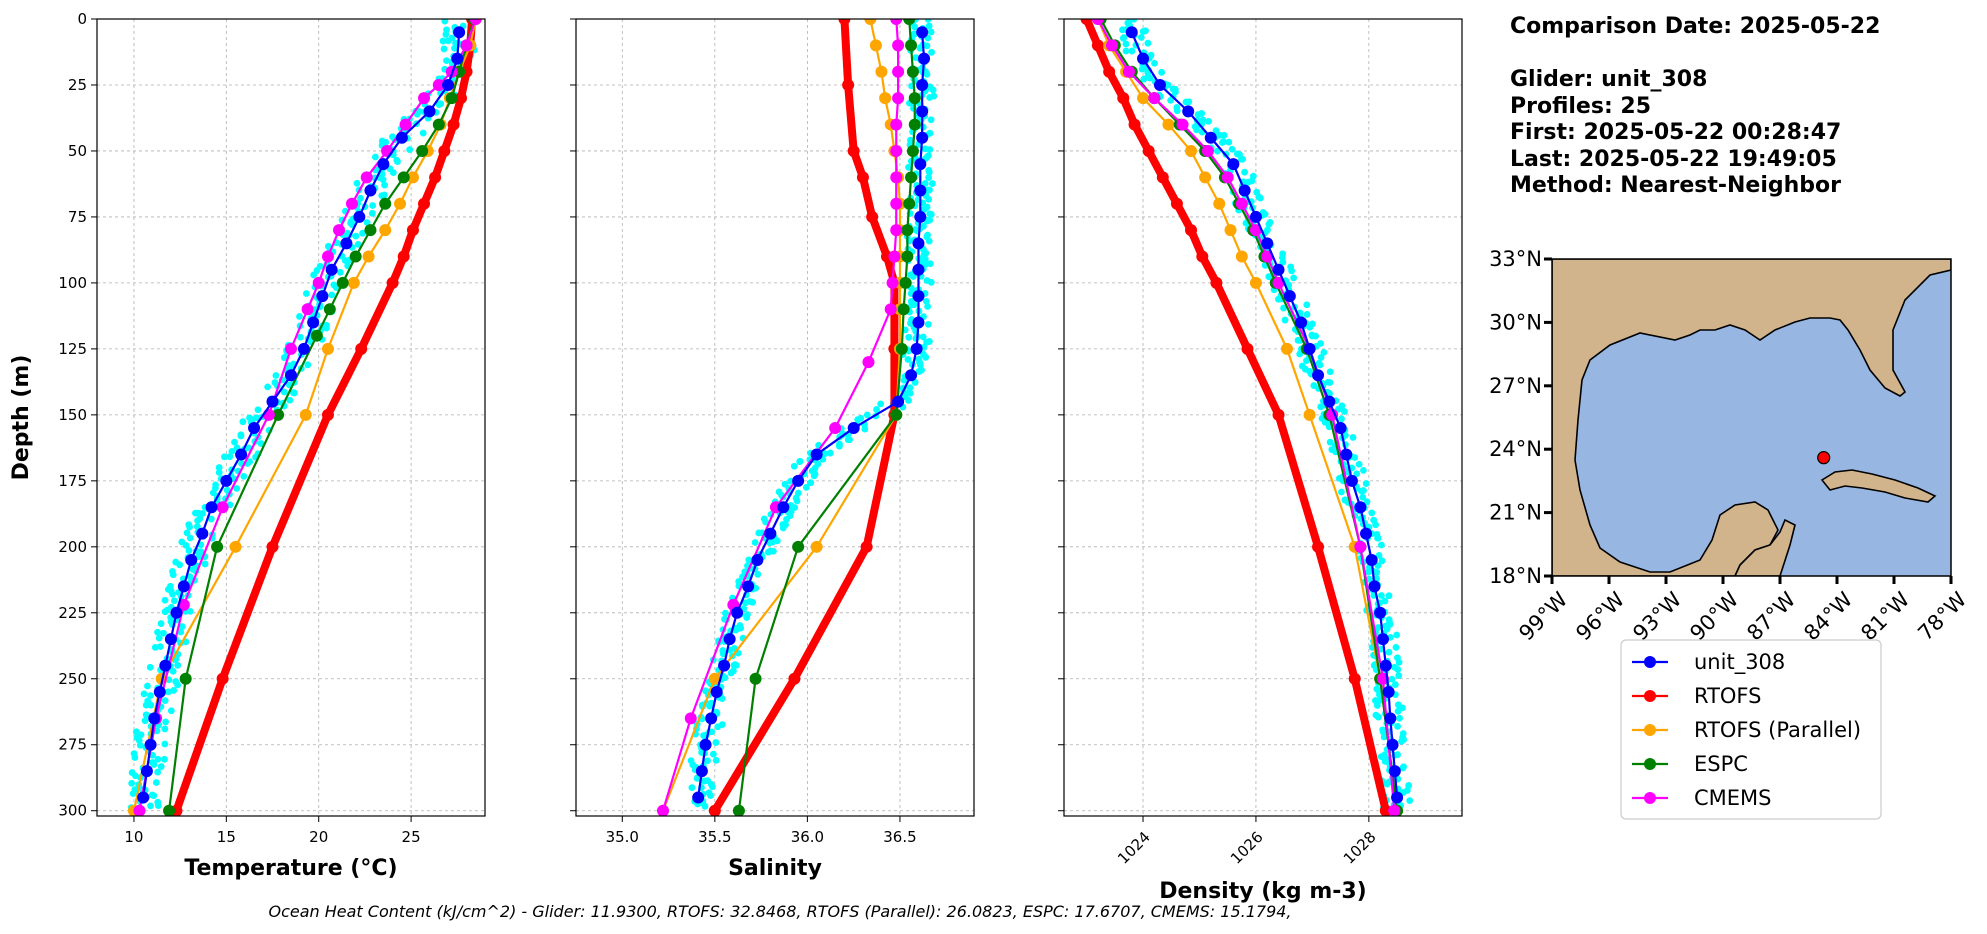  What do you see at coordinates (899, 837) in the screenshot?
I see `x-tick-label: 36.5` at bounding box center [899, 837].